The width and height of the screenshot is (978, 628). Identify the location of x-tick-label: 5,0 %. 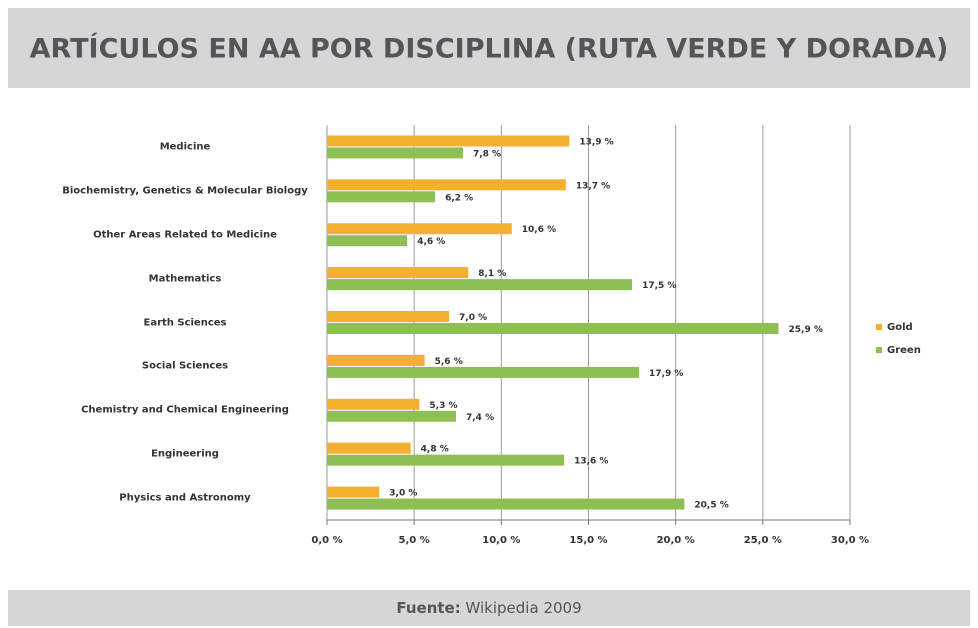
(414, 540).